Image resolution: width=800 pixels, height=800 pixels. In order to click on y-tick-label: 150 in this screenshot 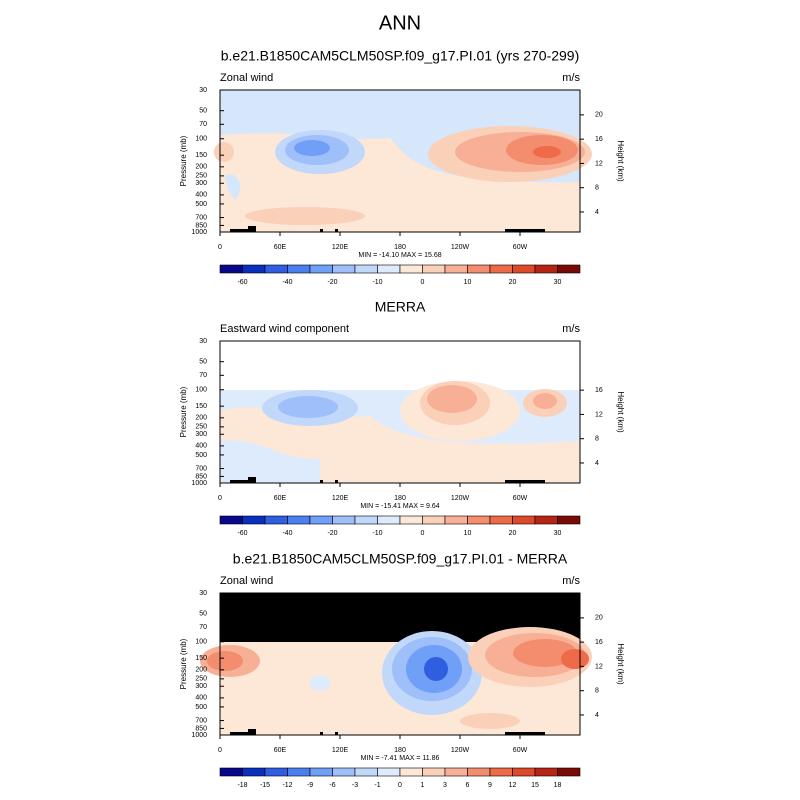, I will do `click(201, 155)`.